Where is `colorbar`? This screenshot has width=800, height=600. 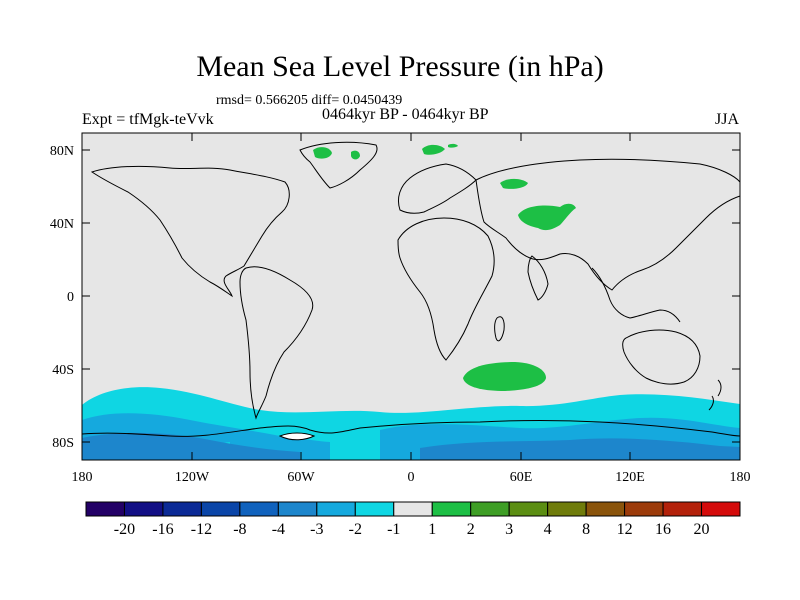 colorbar is located at coordinates (413, 509).